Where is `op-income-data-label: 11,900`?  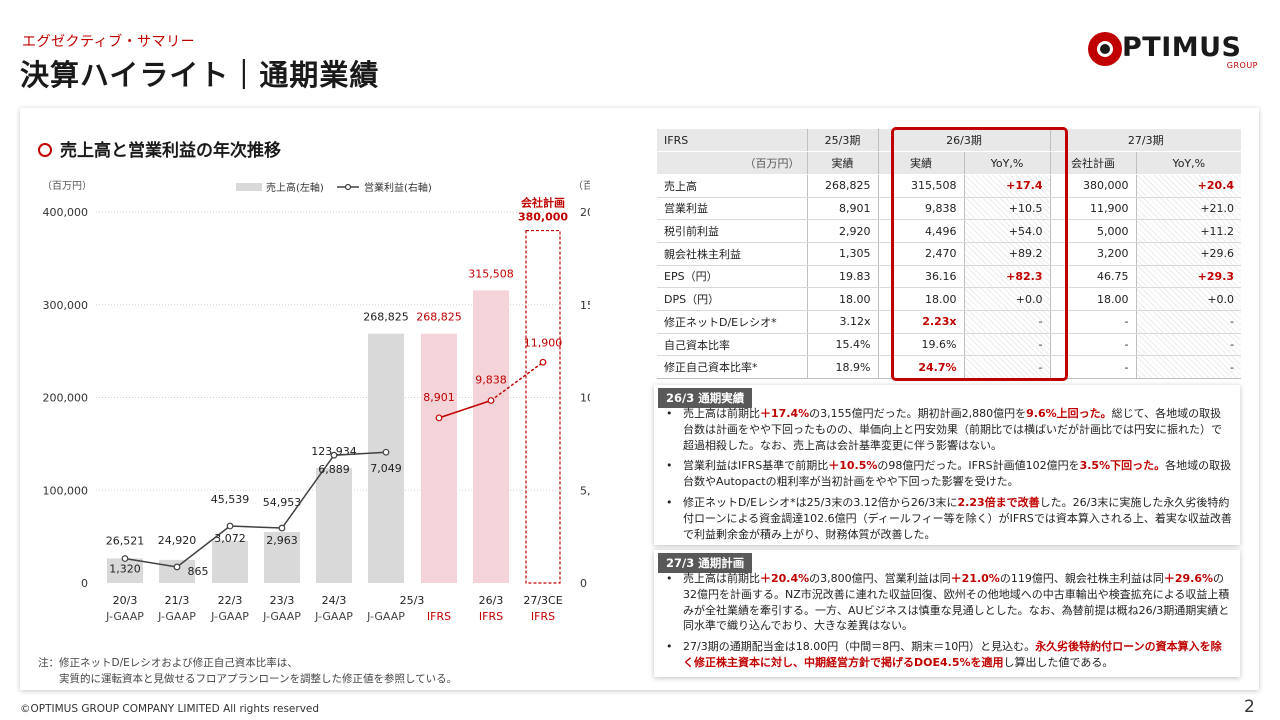 op-income-data-label: 11,900 is located at coordinates (543, 342).